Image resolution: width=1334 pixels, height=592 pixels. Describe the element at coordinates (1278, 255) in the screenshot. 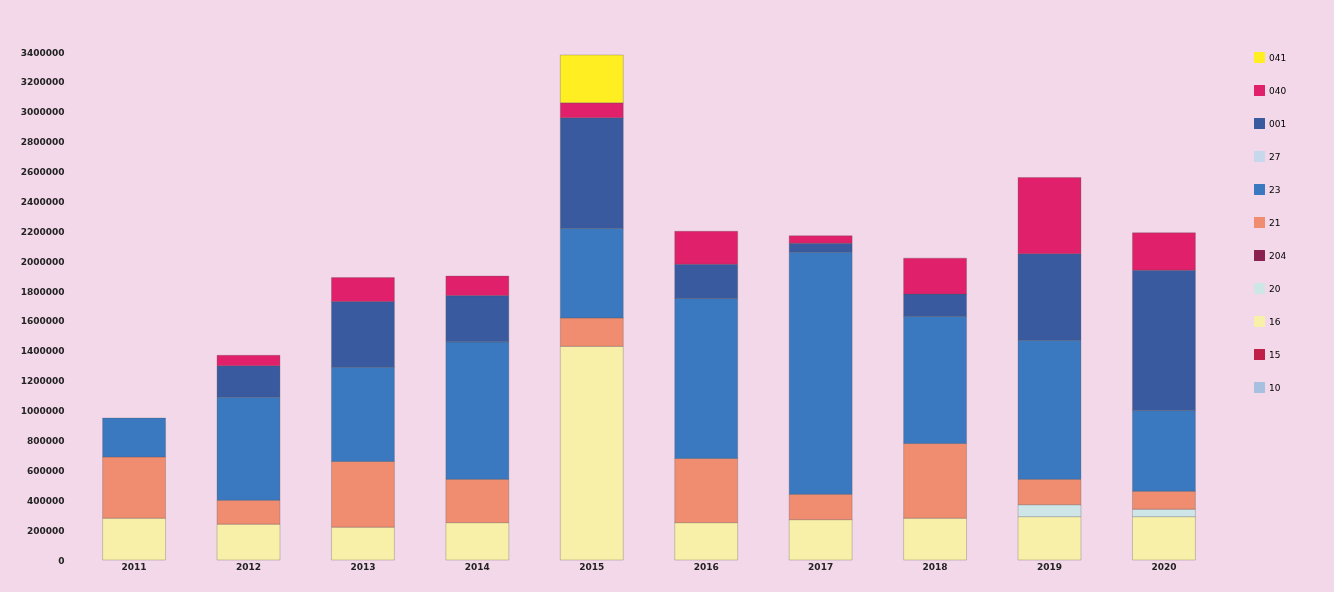

I see `legend-label: 204` at that location.